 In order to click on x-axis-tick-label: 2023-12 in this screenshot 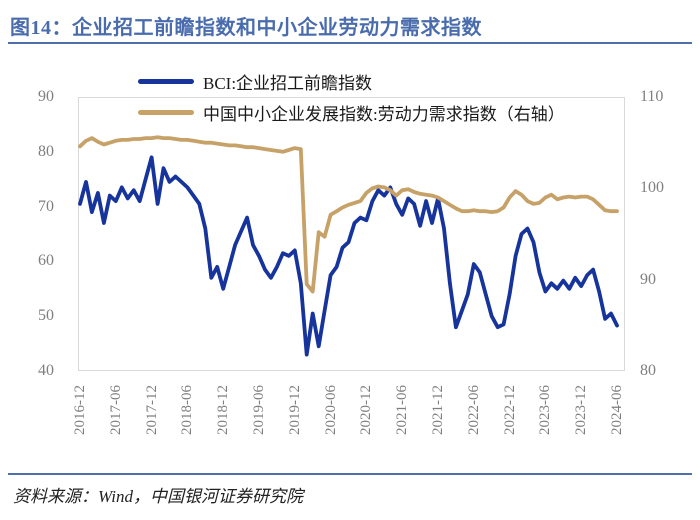, I will do `click(581, 410)`.